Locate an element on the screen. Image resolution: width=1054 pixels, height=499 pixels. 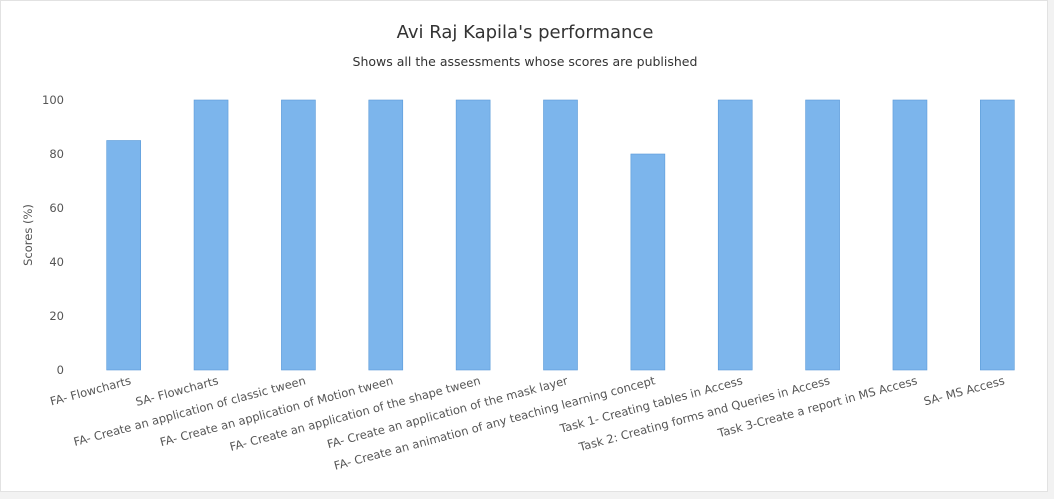
x-tick-label: SA- MS Access is located at coordinates (964, 390).